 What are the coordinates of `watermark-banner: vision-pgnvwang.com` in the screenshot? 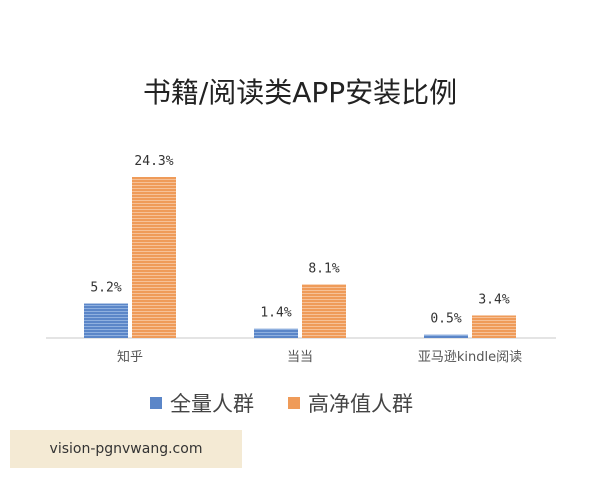 It's located at (126, 449).